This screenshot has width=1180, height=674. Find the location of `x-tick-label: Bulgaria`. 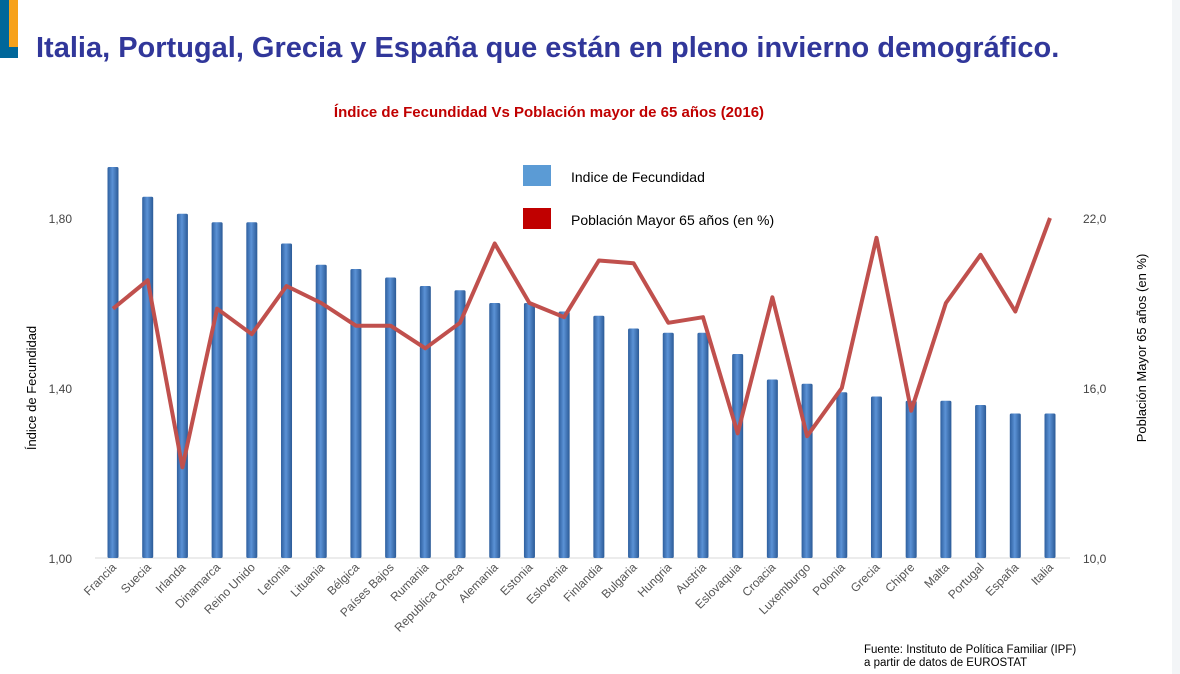

x-tick-label: Bulgaria is located at coordinates (619, 580).